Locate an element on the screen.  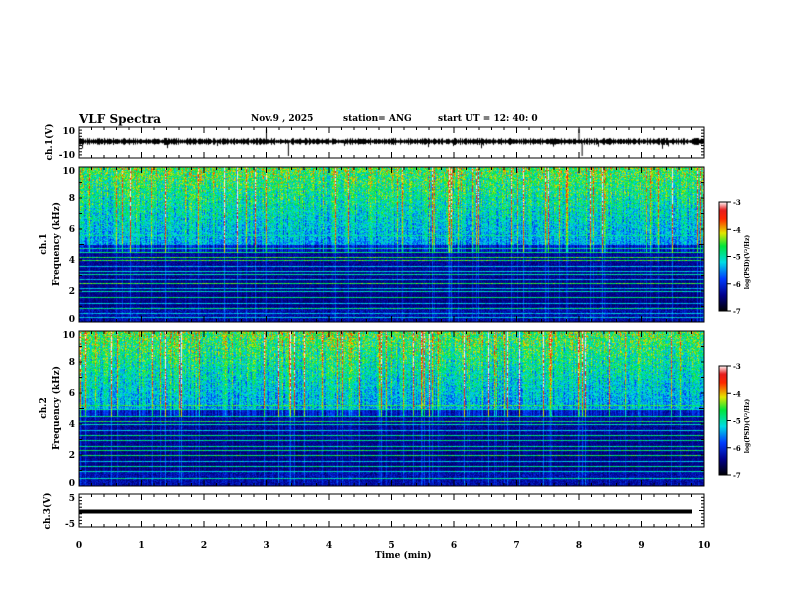
x-tick-label: 1 is located at coordinates (141, 546).